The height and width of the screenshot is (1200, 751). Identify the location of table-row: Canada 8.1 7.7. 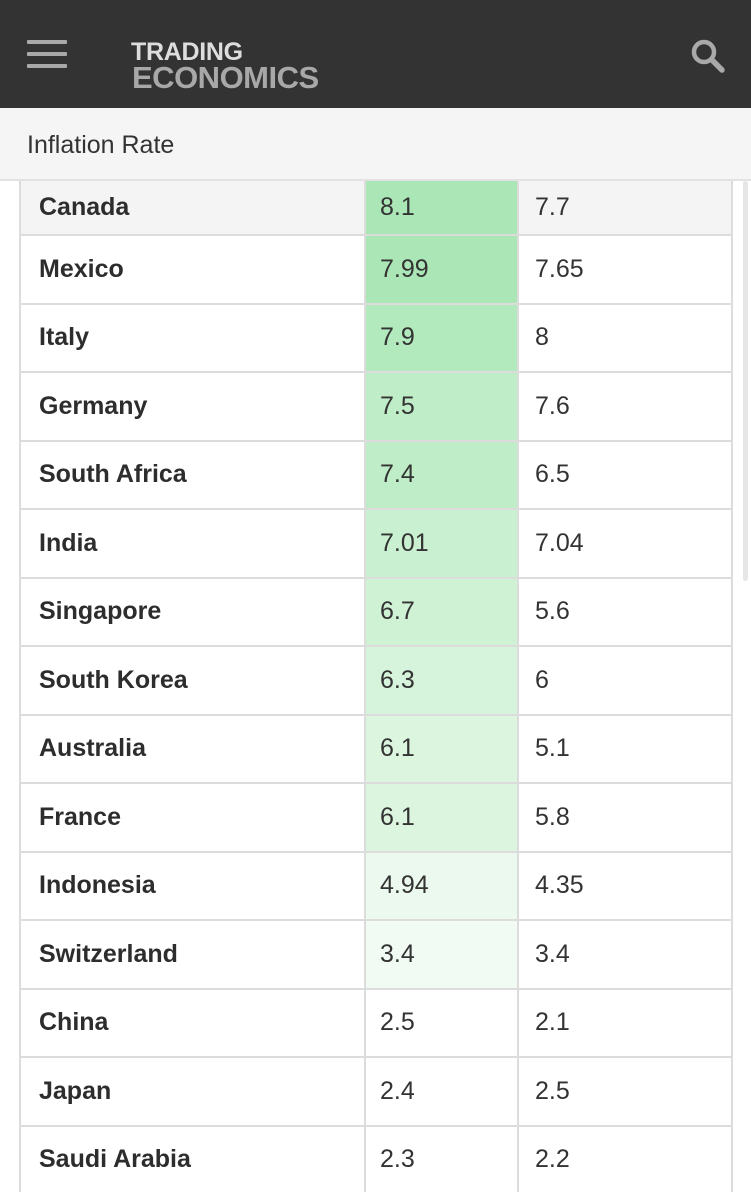
(376, 208).